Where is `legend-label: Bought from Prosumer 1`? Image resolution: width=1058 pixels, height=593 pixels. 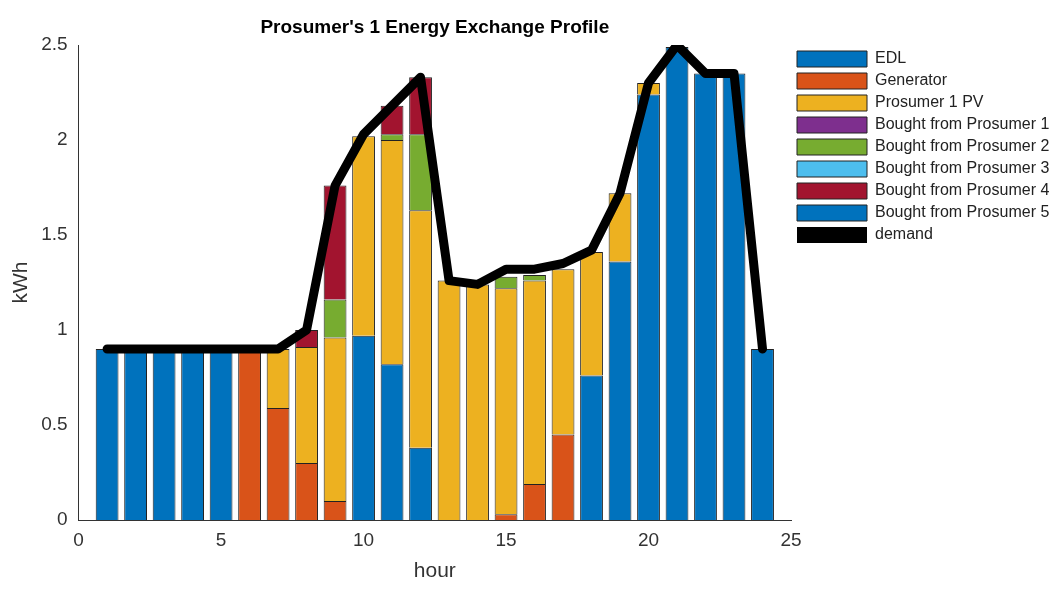
legend-label: Bought from Prosumer 1 is located at coordinates (962, 124).